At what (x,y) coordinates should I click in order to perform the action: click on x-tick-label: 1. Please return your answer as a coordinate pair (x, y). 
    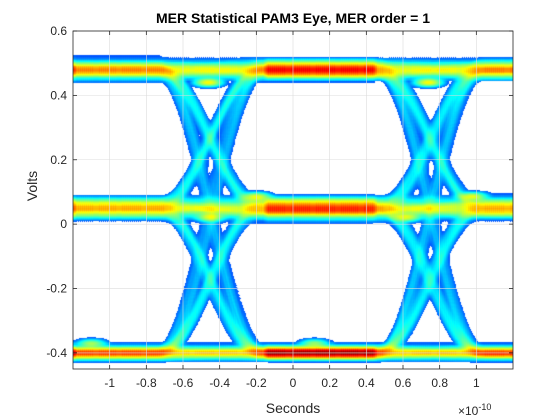
    Looking at the image, I should click on (476, 383).